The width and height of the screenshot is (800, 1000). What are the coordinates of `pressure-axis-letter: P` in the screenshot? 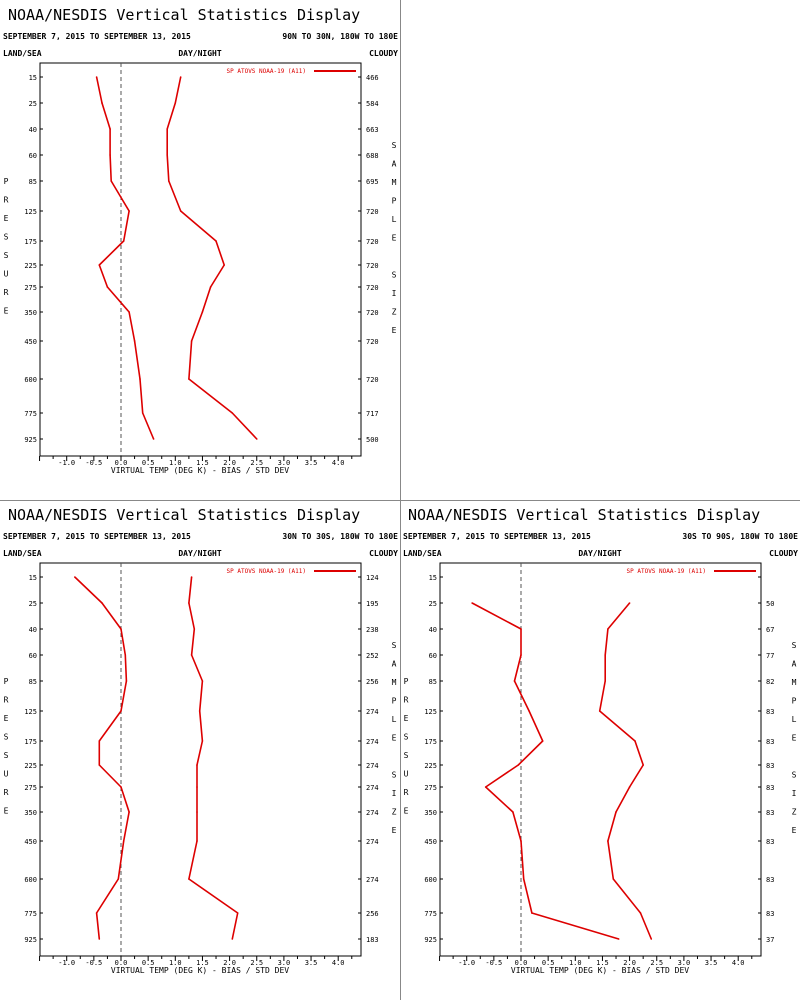 It's located at (6, 681).